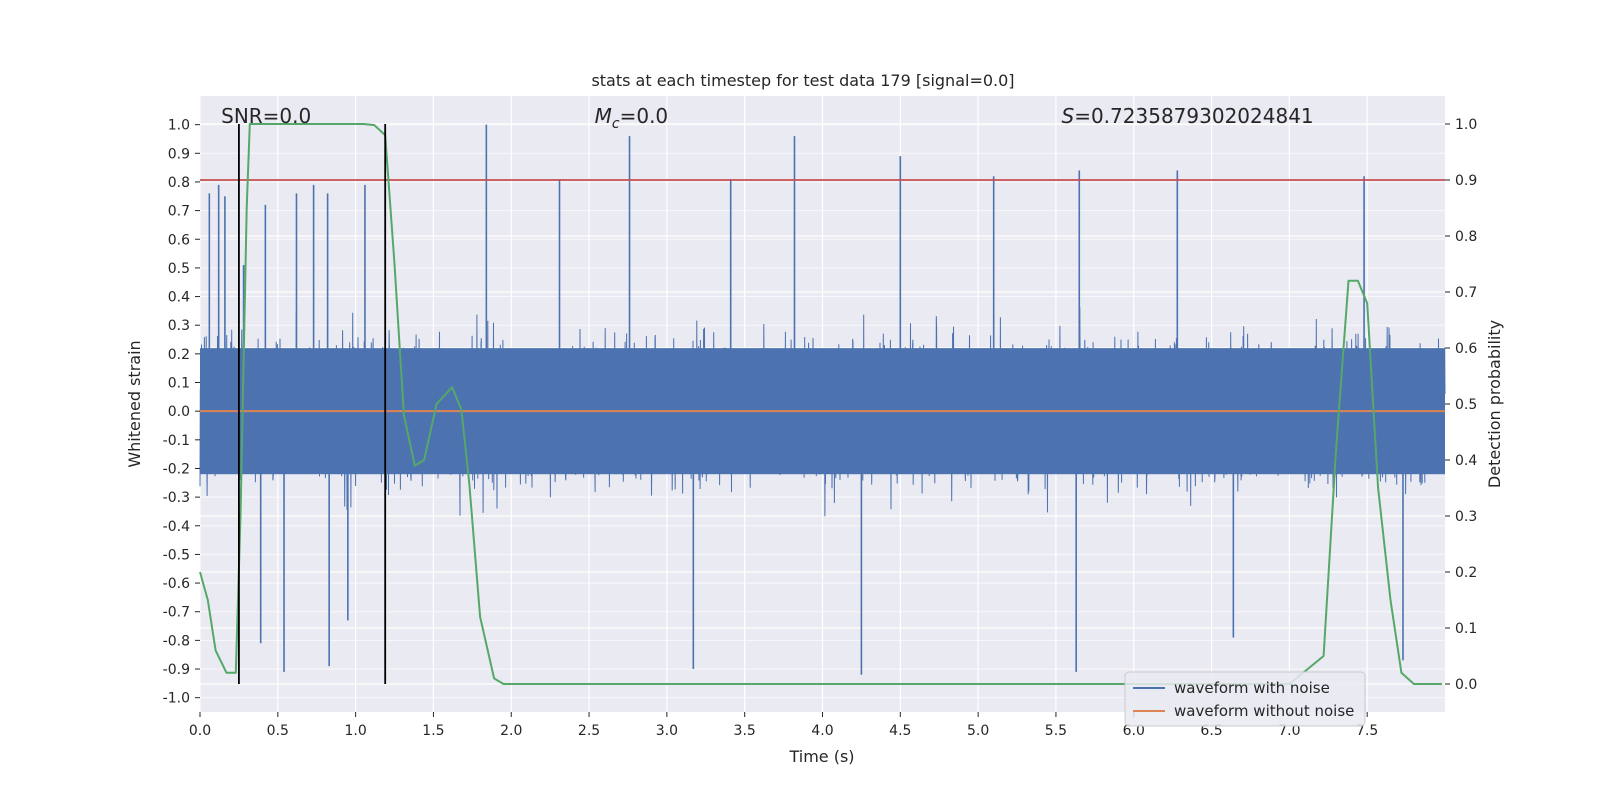 The image size is (1600, 800). I want to click on x-tick-label: 1.0, so click(355, 731).